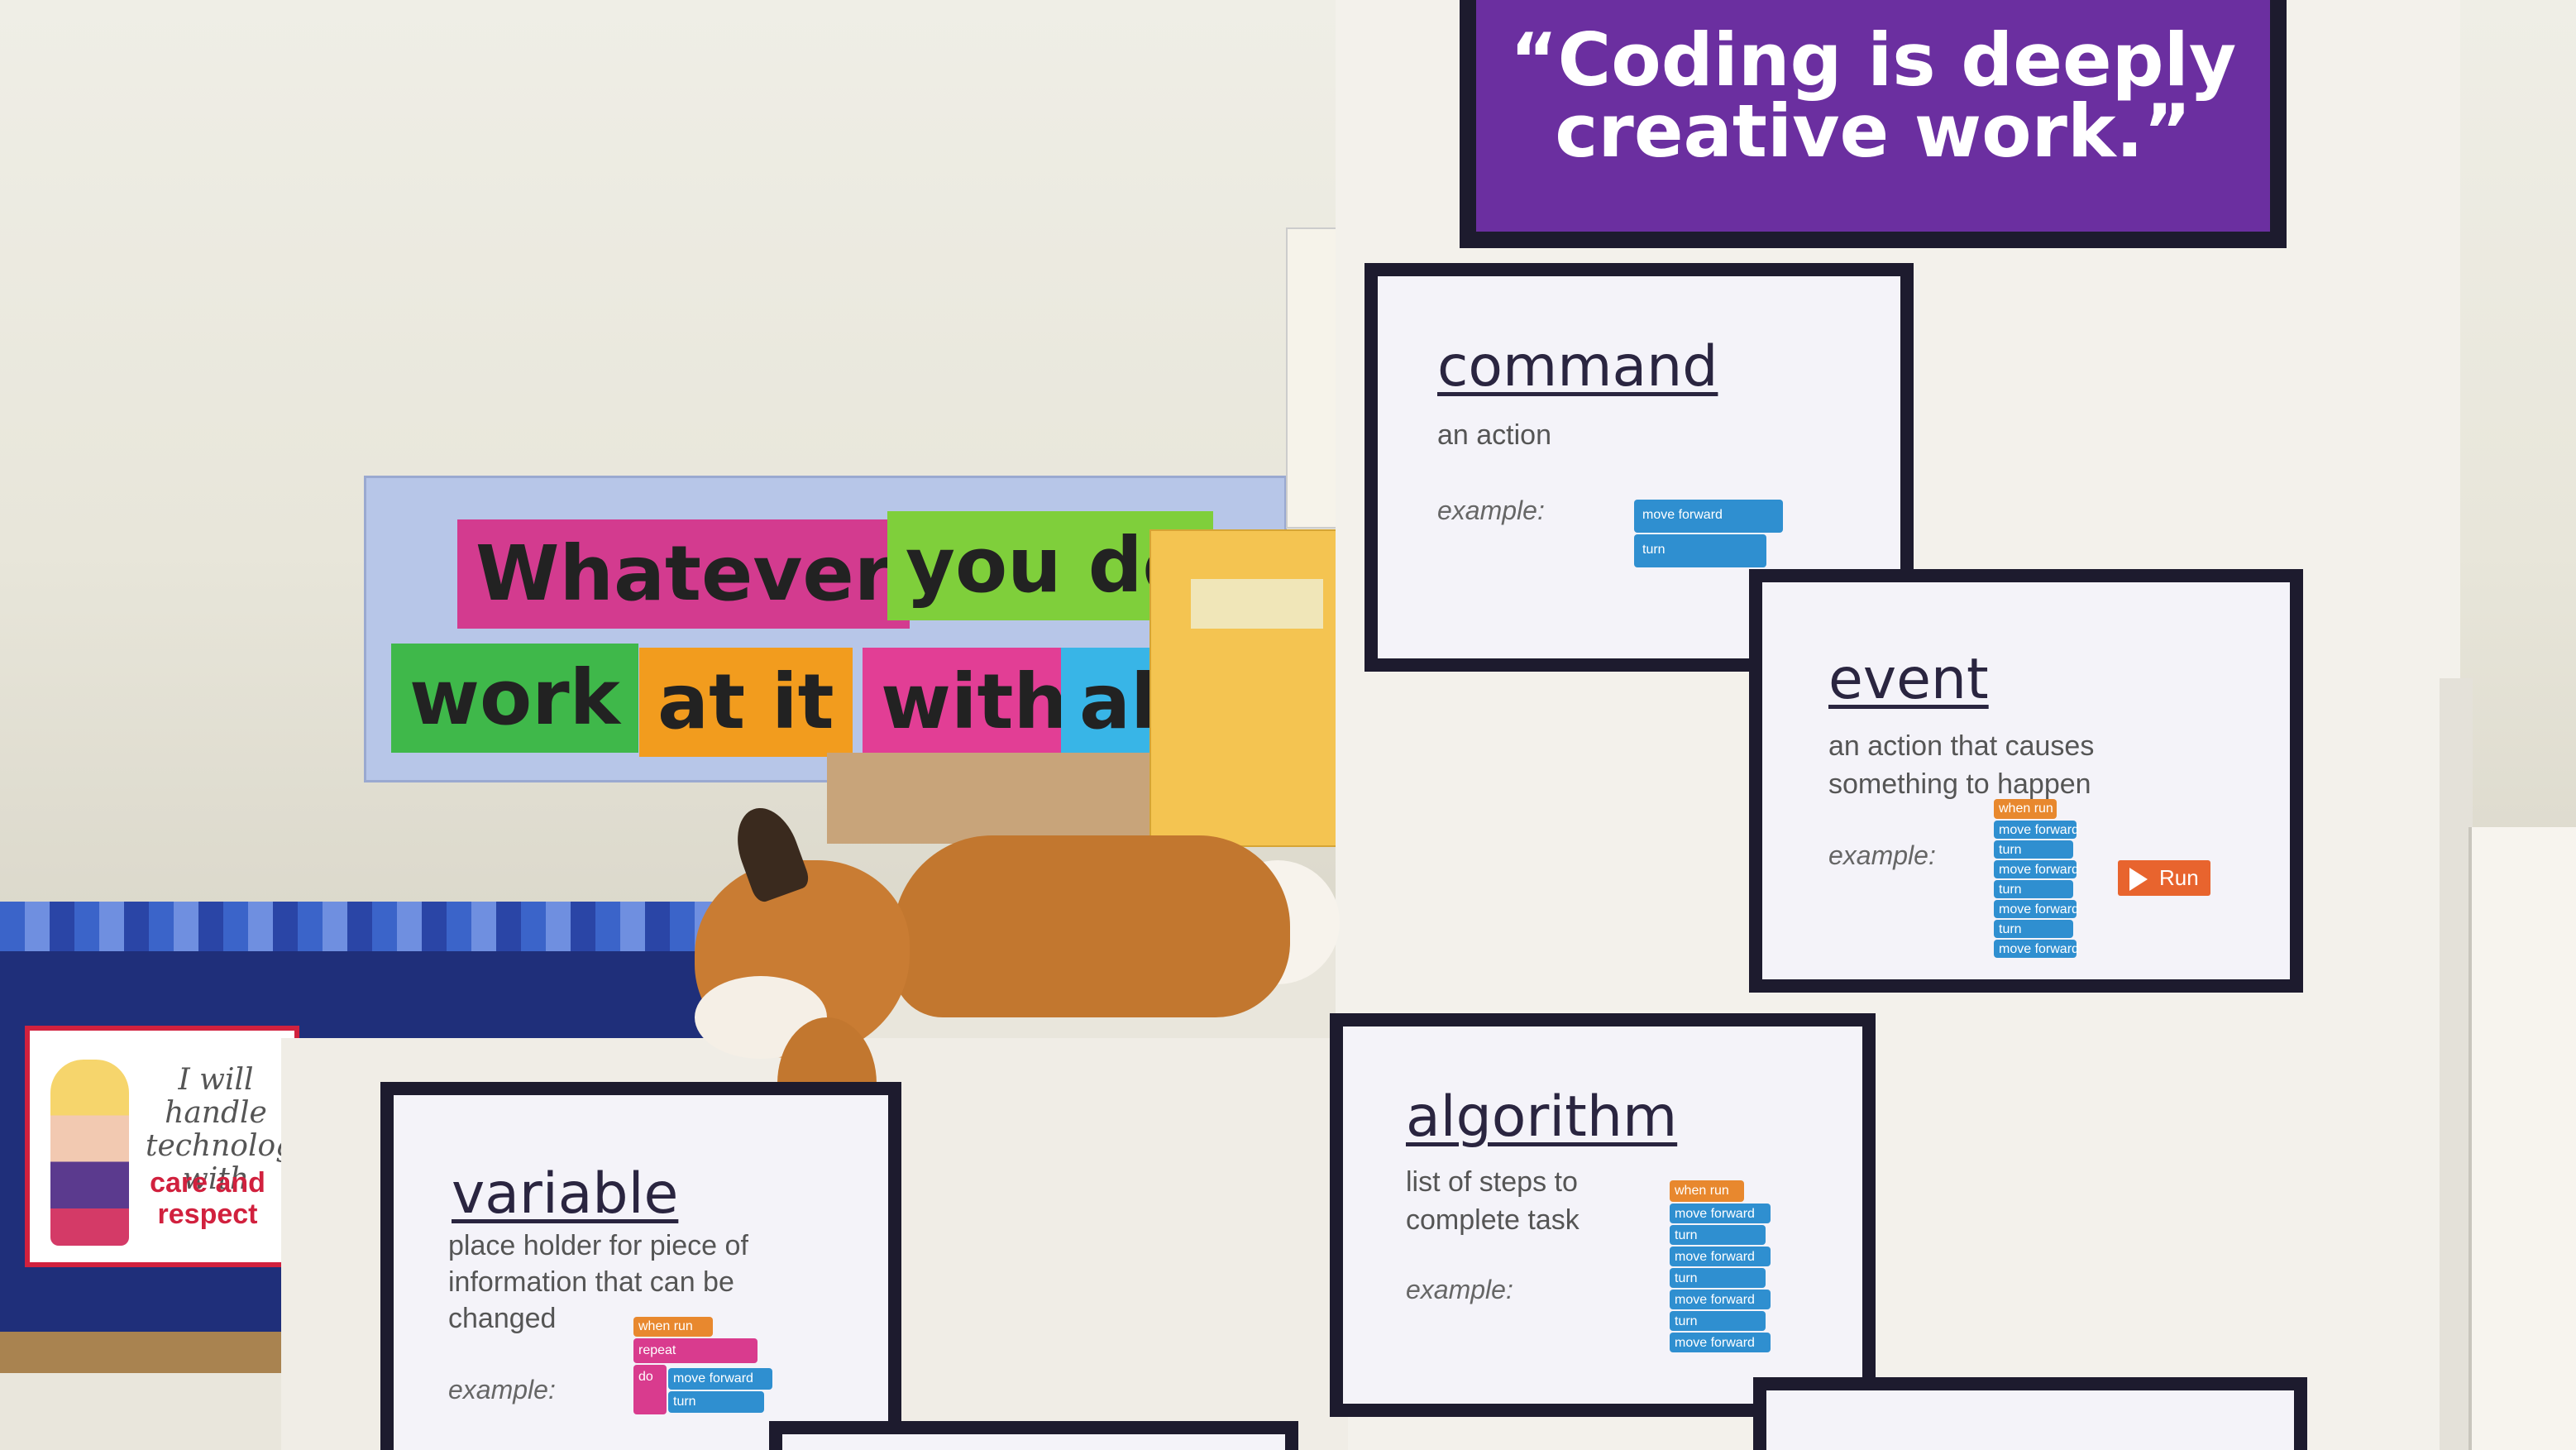 Image resolution: width=2576 pixels, height=1450 pixels. I want to click on motivational-banner: Whatever you do work at it with al, so click(825, 629).